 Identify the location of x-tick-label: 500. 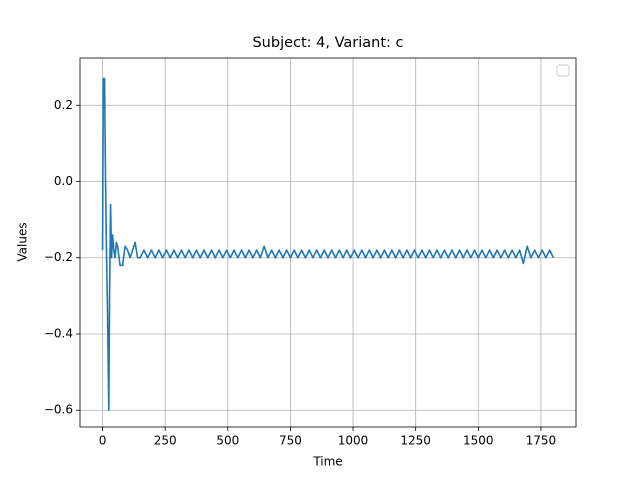
(227, 441).